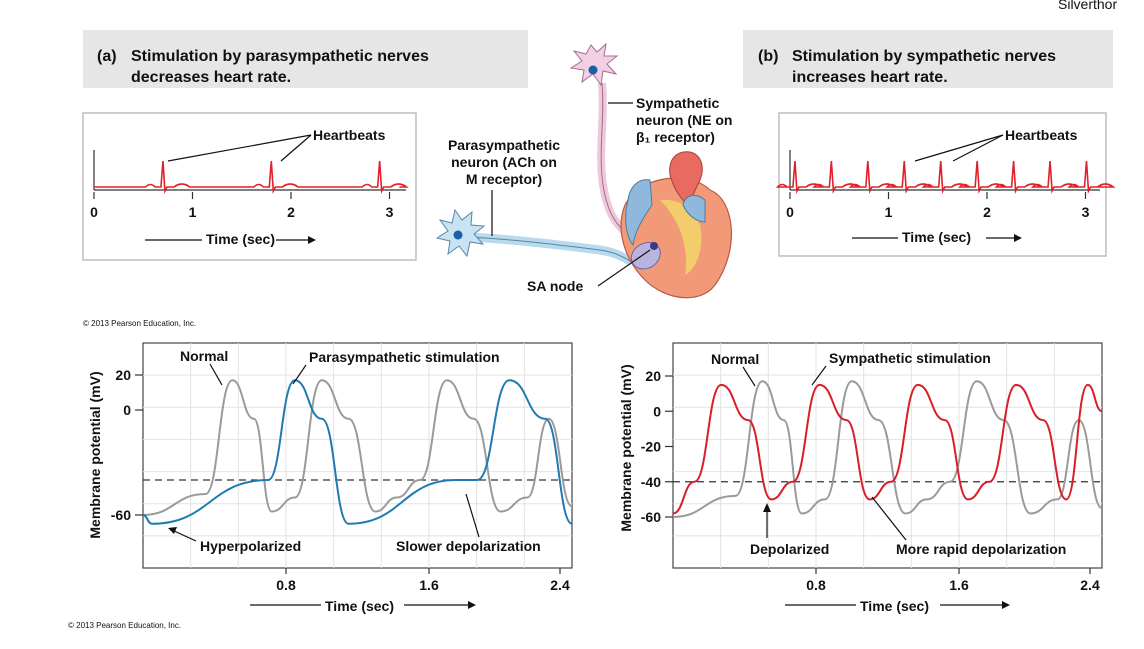 This screenshot has height=649, width=1144. What do you see at coordinates (204, 356) in the screenshot?
I see `chart-a-annot-normal: Normal` at bounding box center [204, 356].